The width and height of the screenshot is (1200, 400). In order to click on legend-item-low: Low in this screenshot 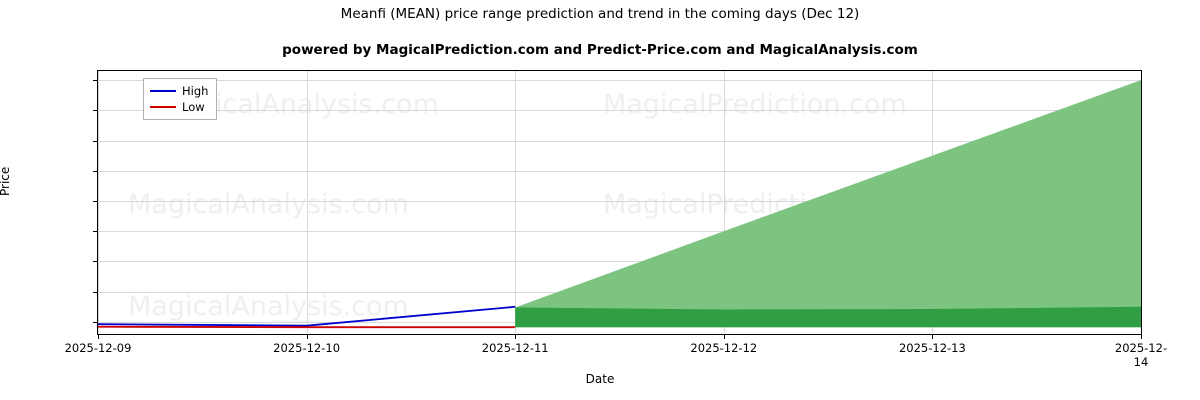, I will do `click(179, 107)`.